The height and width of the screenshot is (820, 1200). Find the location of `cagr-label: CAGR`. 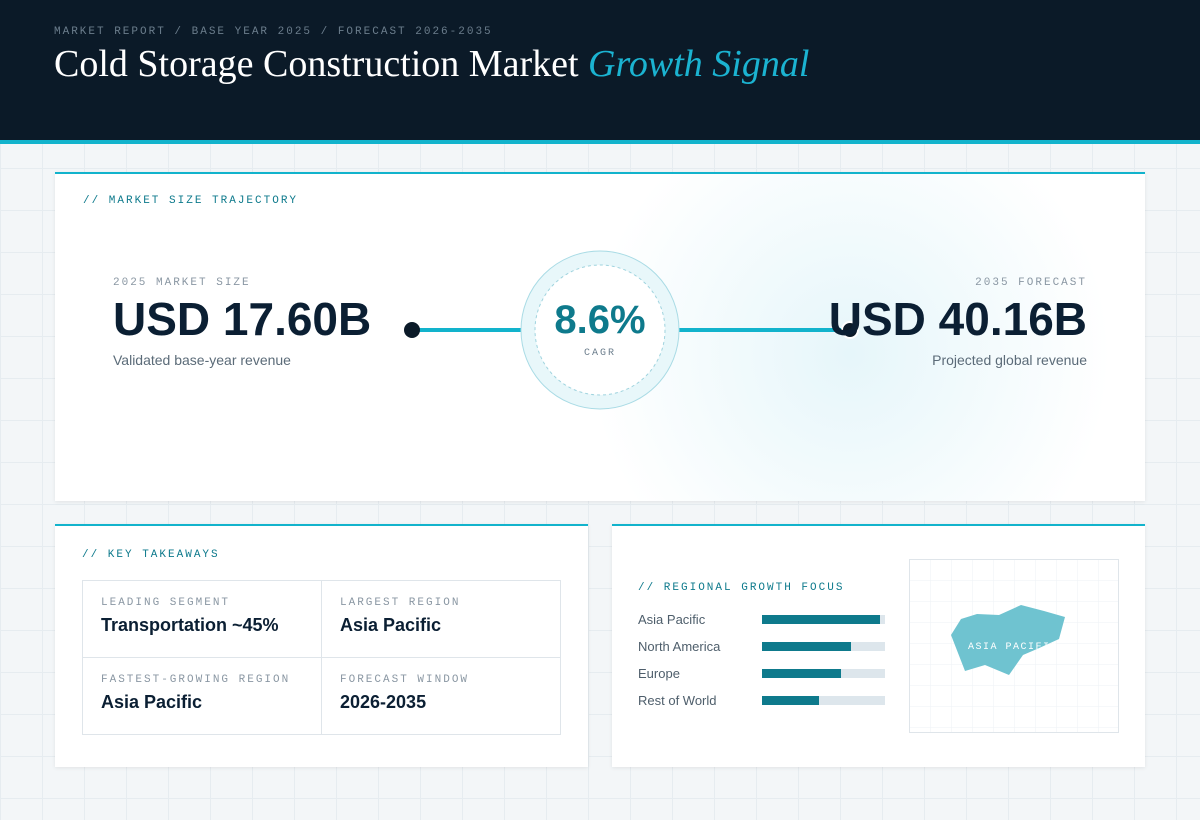

cagr-label: CAGR is located at coordinates (599, 353).